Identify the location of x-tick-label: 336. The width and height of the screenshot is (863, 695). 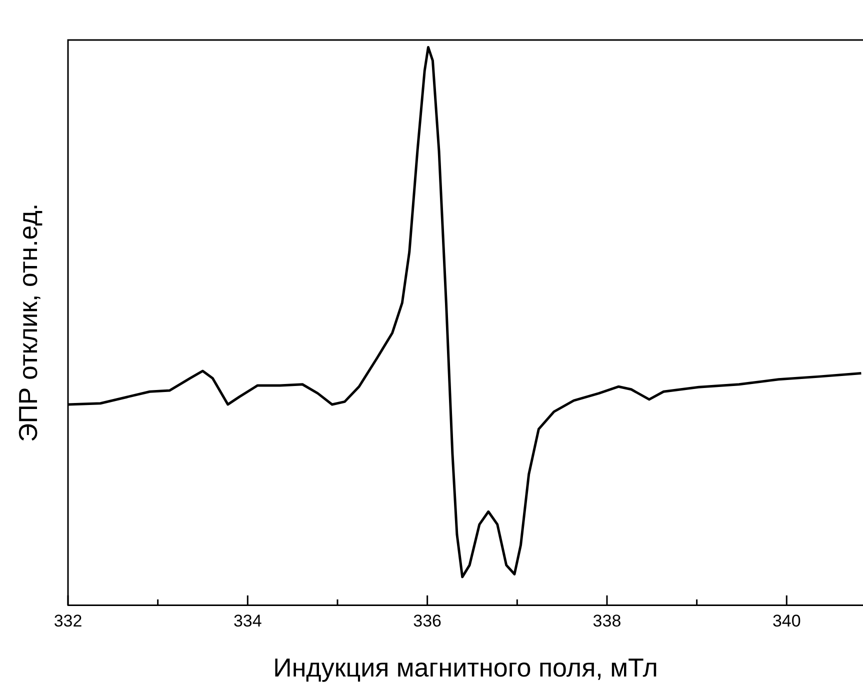
(427, 620).